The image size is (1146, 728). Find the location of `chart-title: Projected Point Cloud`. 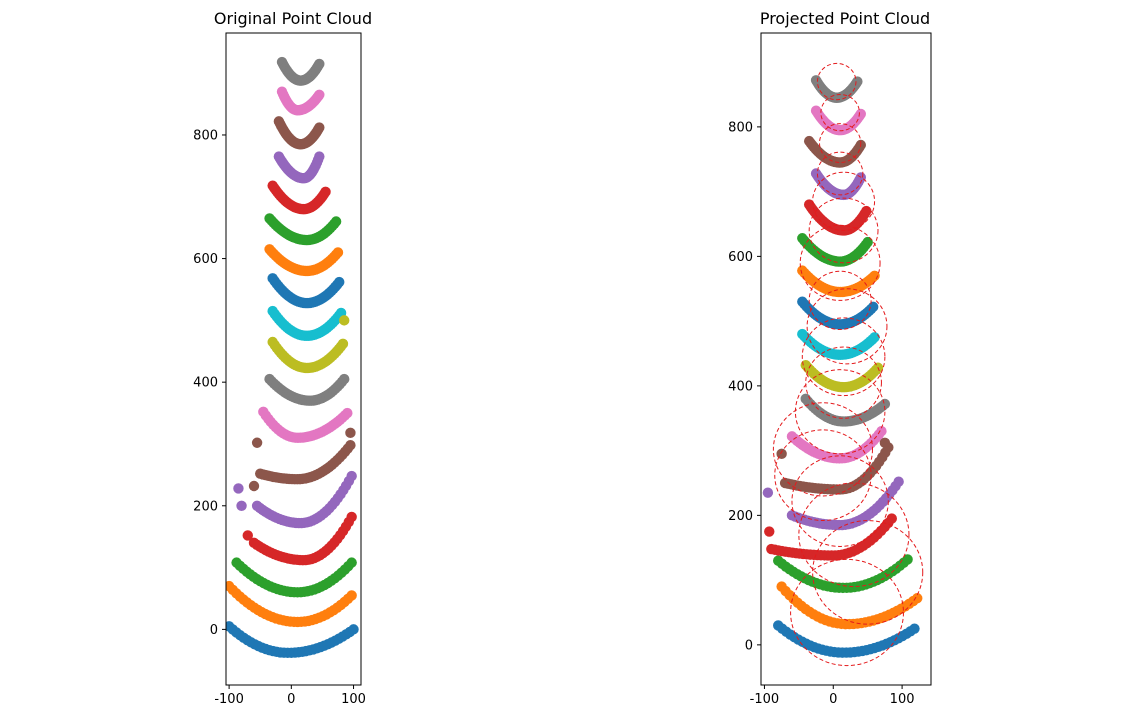

chart-title: Projected Point Cloud is located at coordinates (845, 18).